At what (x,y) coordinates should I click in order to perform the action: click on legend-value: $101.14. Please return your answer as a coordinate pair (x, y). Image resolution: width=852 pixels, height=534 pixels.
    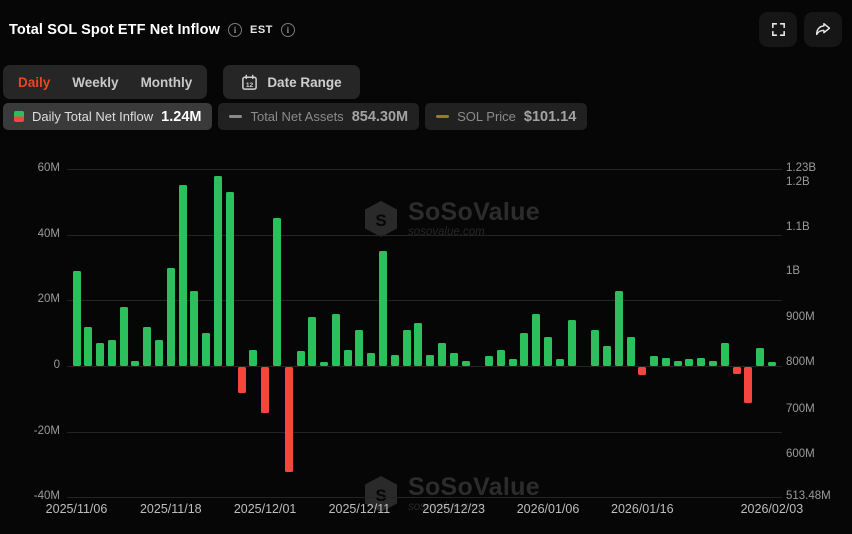
    Looking at the image, I should click on (550, 116).